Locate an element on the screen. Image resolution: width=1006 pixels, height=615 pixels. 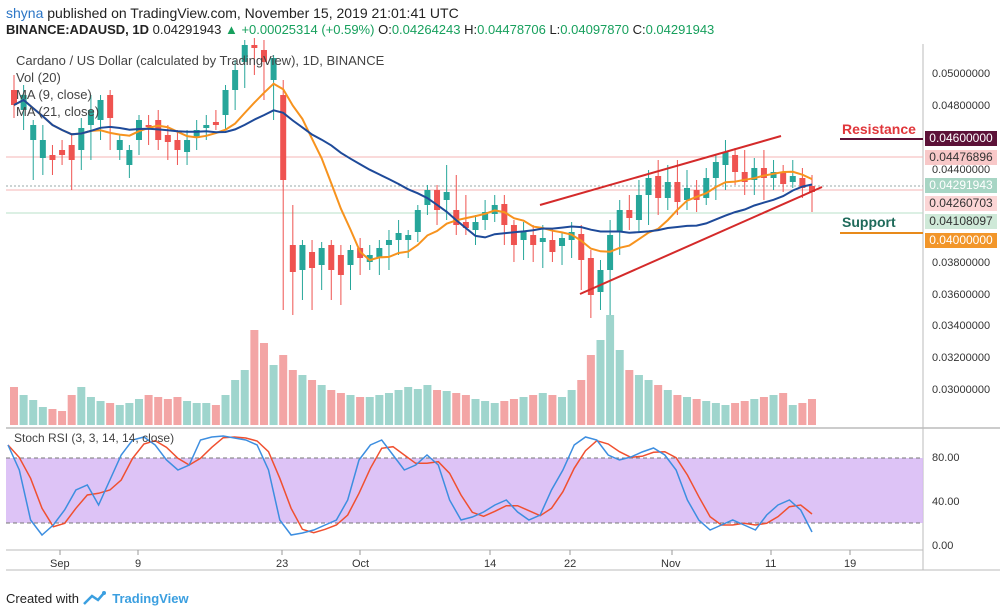
low-value: 0.04097870 is located at coordinates (594, 29).